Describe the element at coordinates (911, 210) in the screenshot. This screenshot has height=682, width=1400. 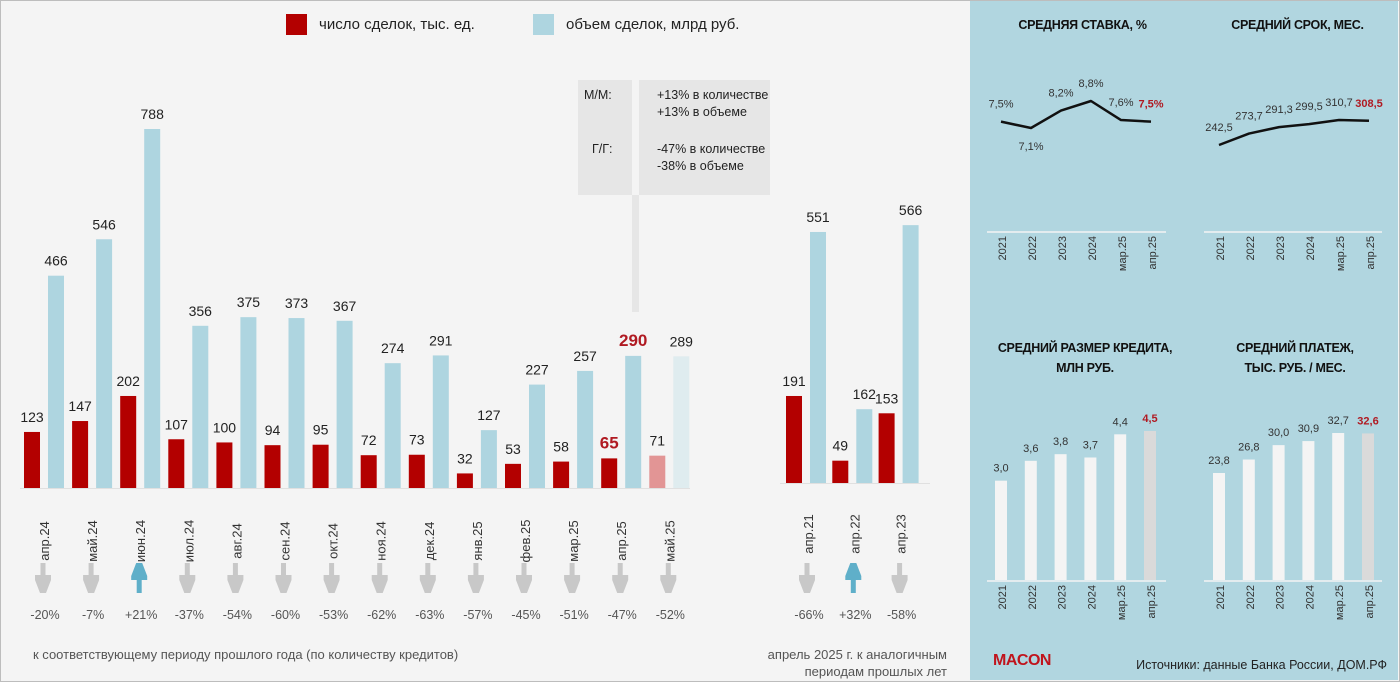
I see `volume-value-label: 566` at that location.